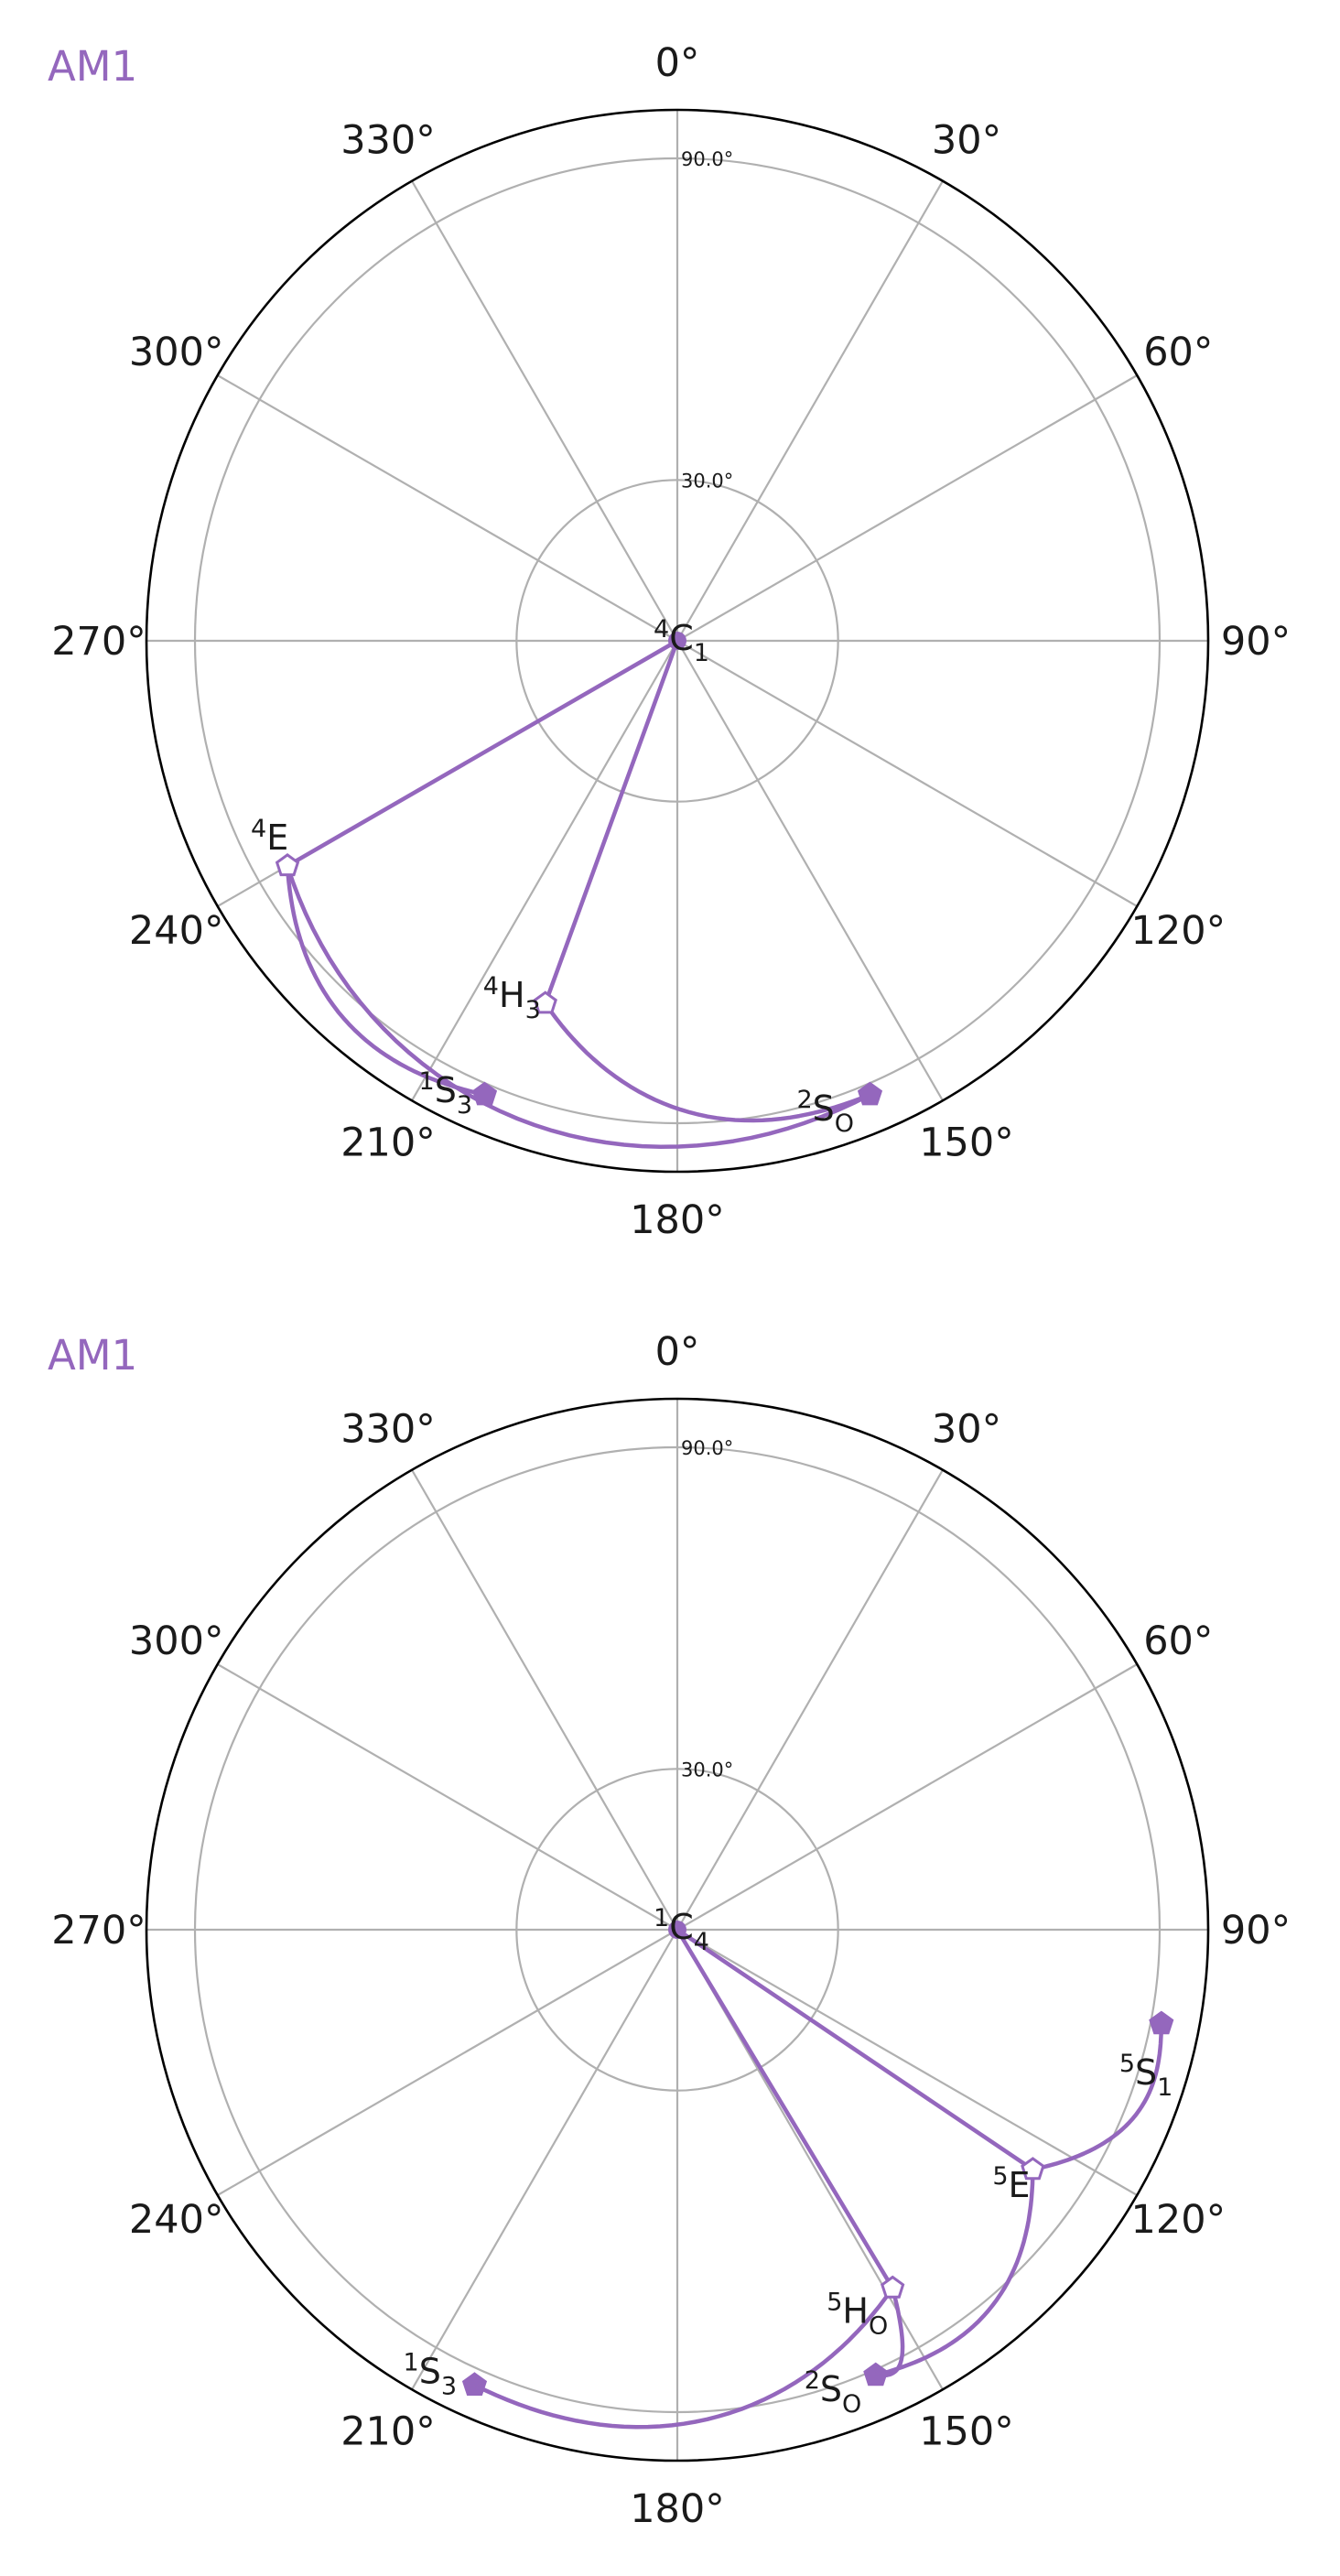 This screenshot has width=1340, height=2576. I want to click on point-label: 4C1, so click(681, 641).